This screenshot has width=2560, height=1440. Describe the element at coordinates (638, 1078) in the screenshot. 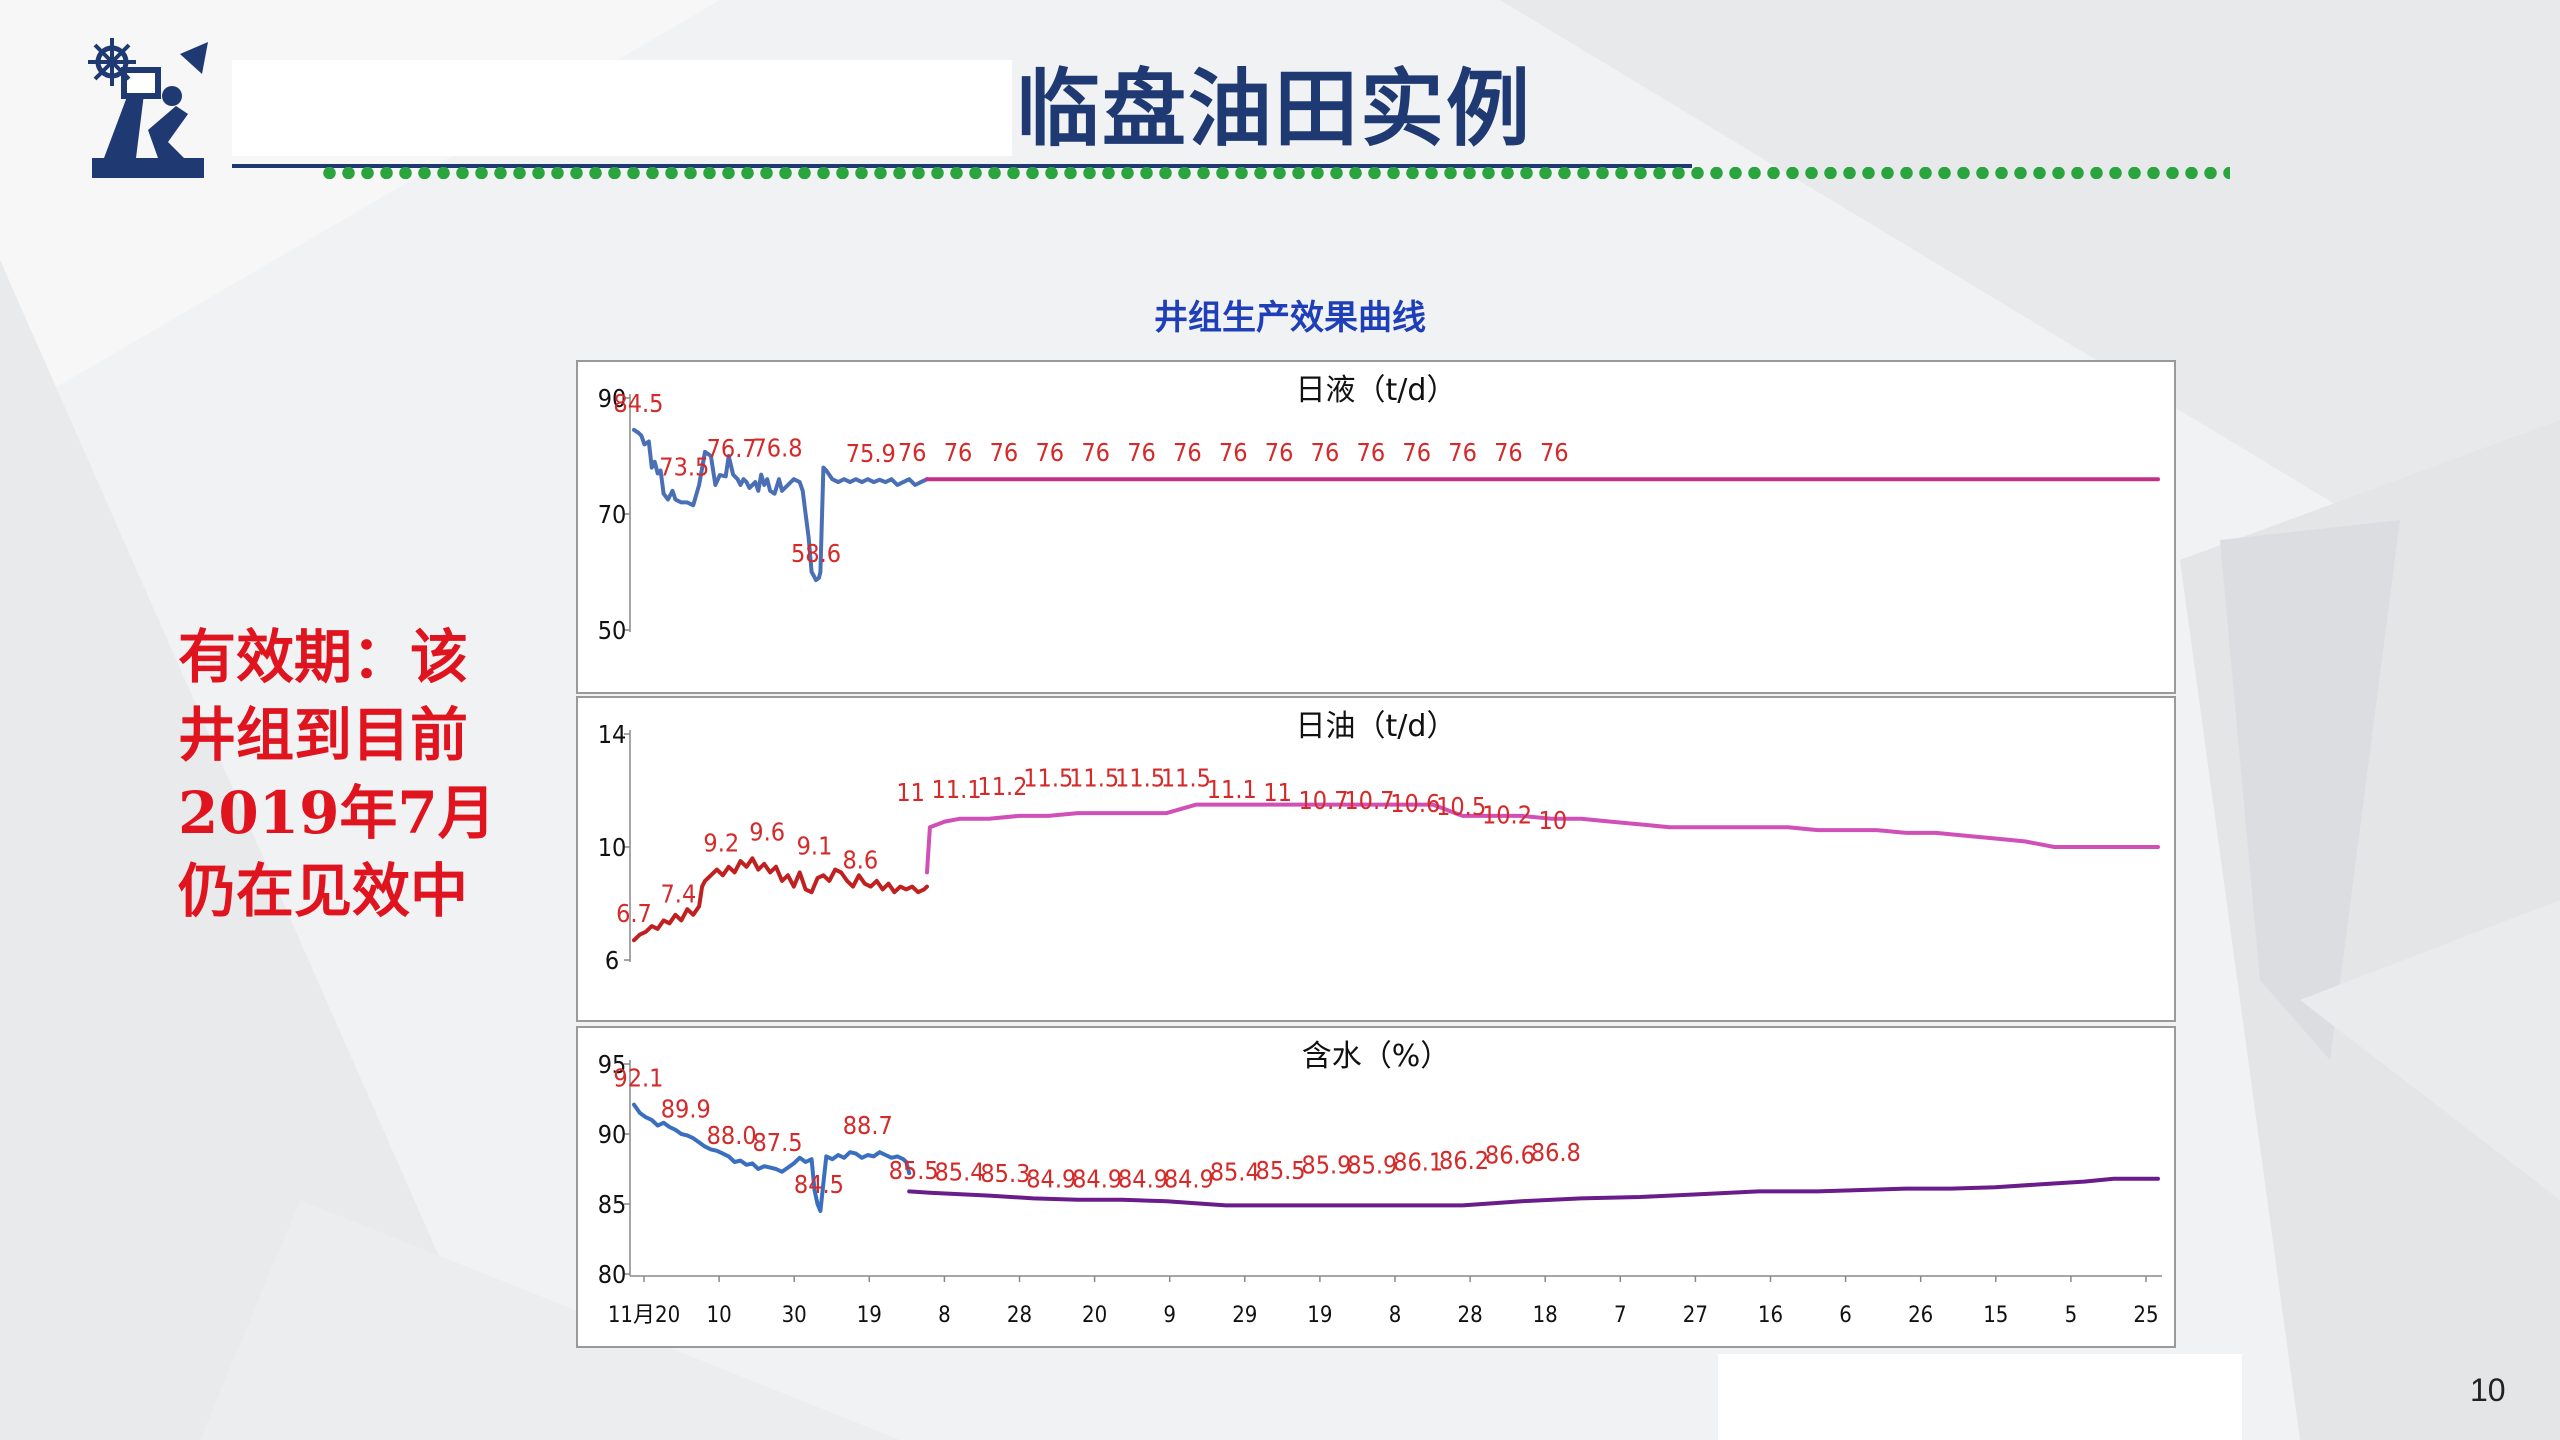

I see `data-label: 92.1` at that location.